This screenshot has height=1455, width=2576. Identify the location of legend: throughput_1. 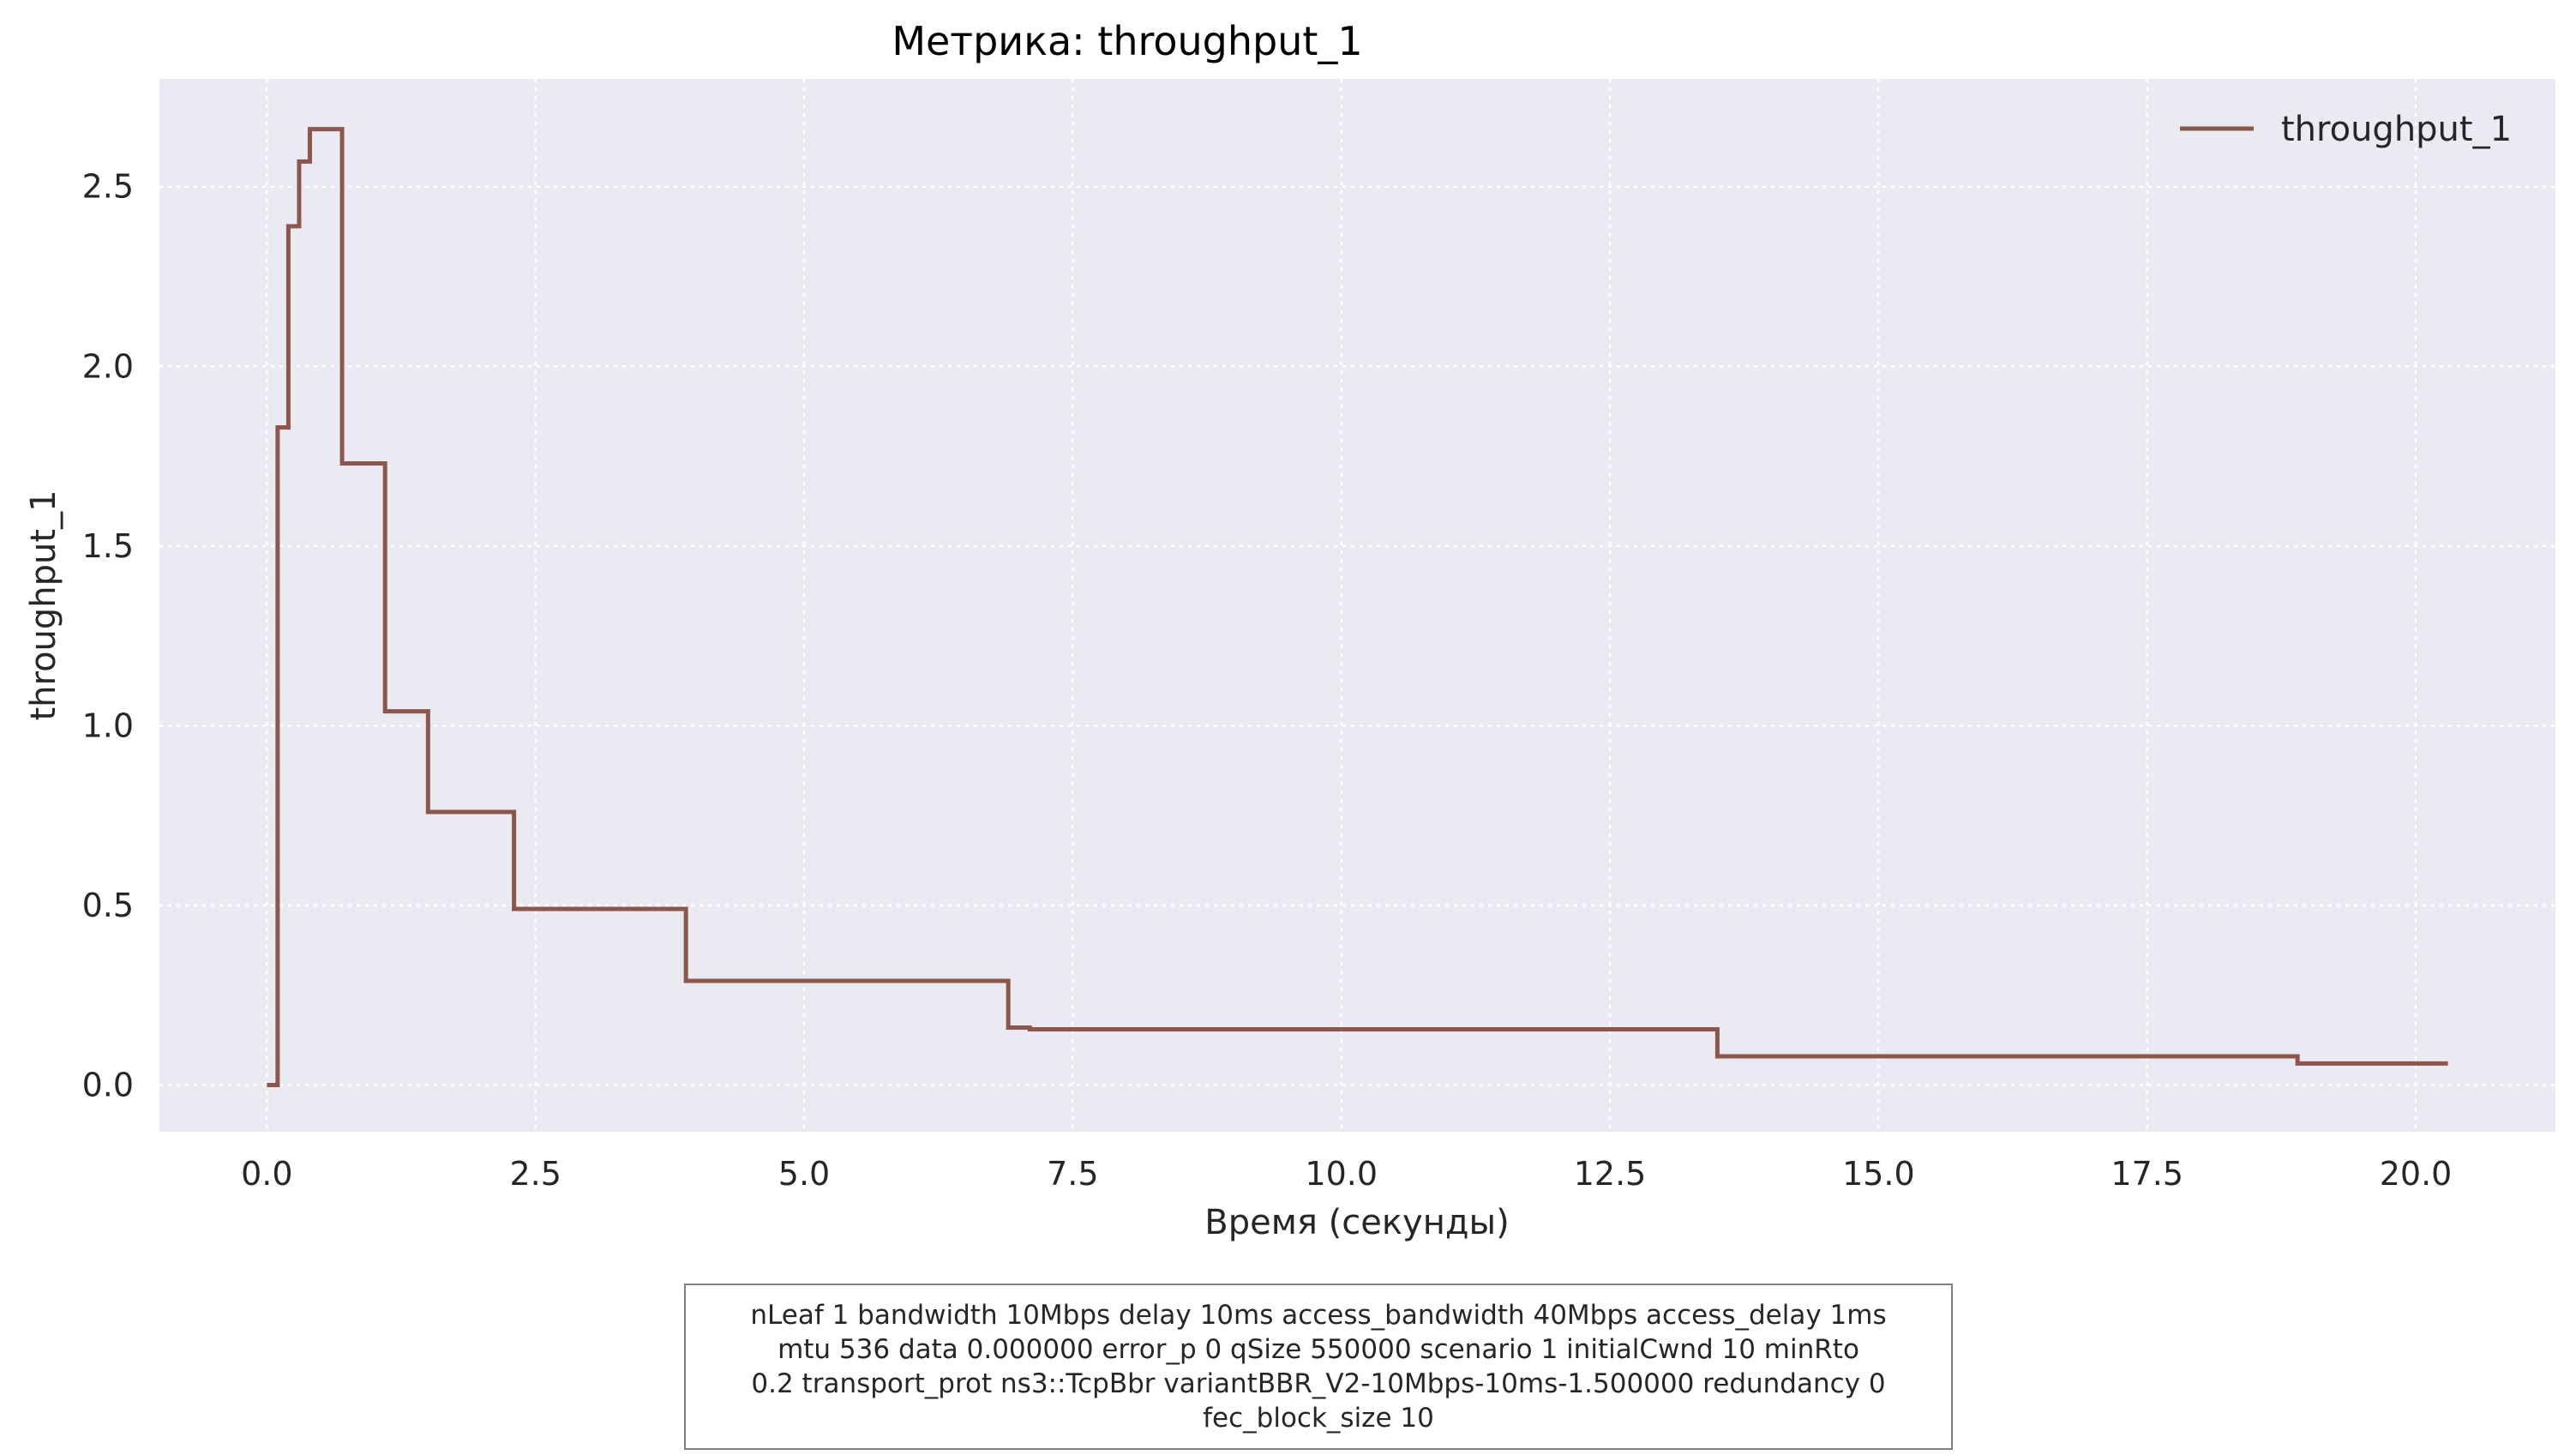
(2346, 129).